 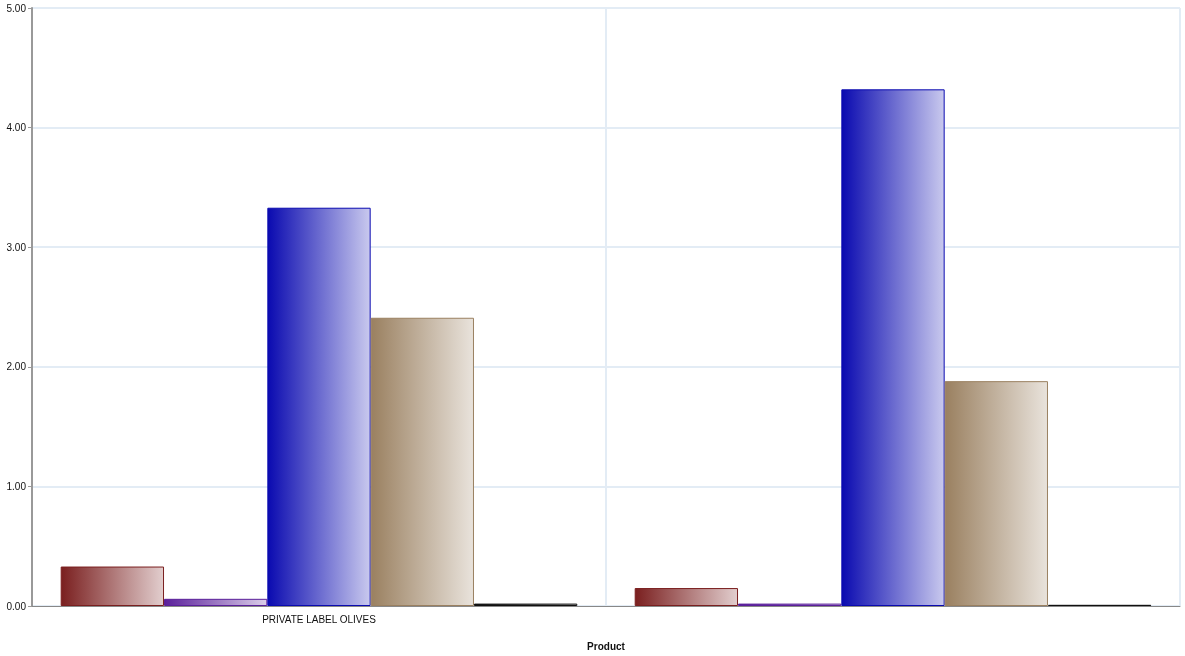 What do you see at coordinates (319, 619) in the screenshot?
I see `x-tick-label: PRIVATE LABEL OLIVES` at bounding box center [319, 619].